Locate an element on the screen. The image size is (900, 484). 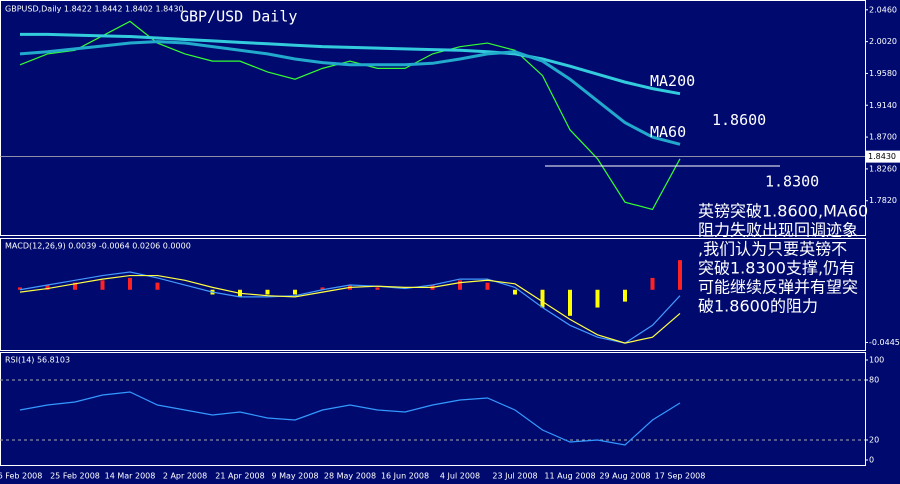
note-line: 突破1.8300支撑,仍有 is located at coordinates (776, 268).